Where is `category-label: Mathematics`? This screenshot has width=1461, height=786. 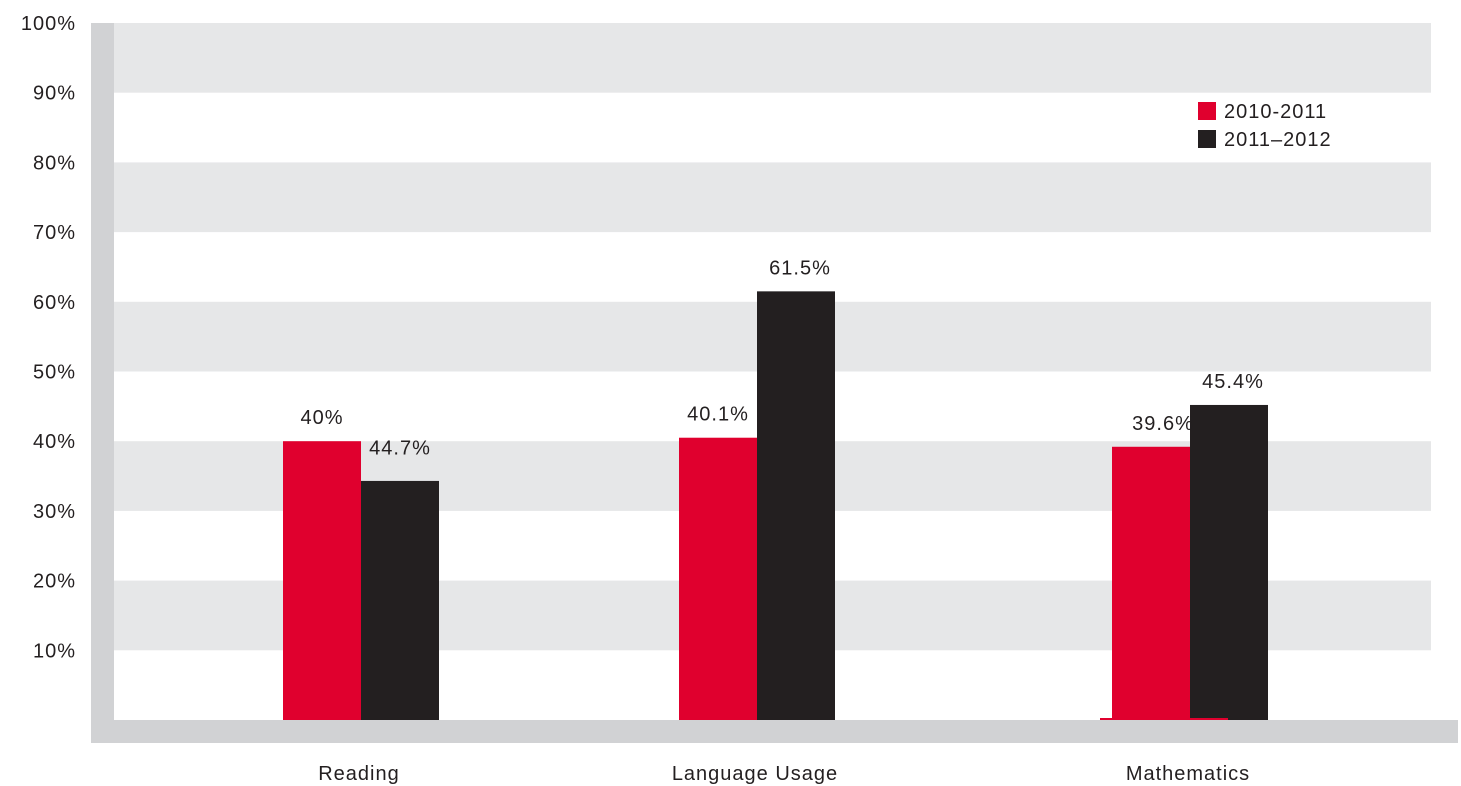
category-label: Mathematics is located at coordinates (1188, 774).